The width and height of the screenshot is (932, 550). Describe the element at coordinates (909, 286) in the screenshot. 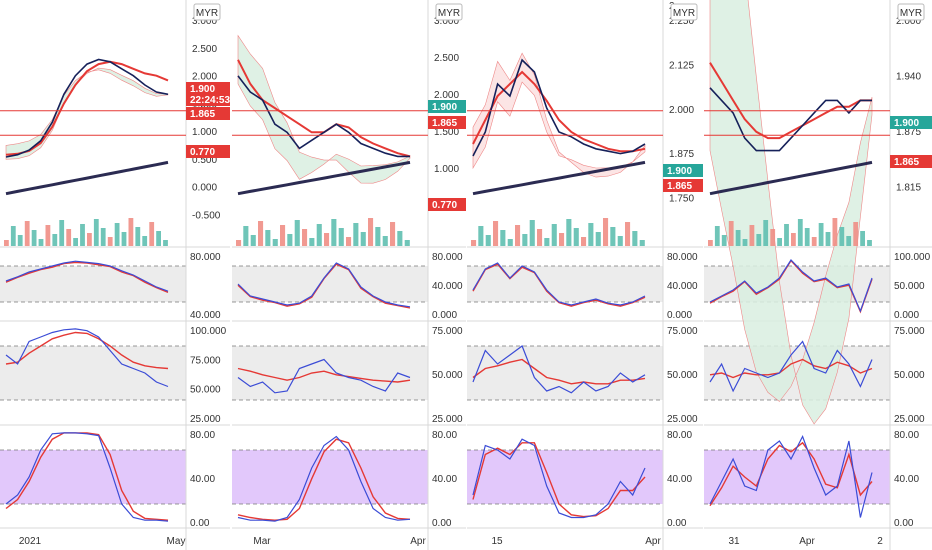

I see `rsi-axis-label: 50.000` at that location.